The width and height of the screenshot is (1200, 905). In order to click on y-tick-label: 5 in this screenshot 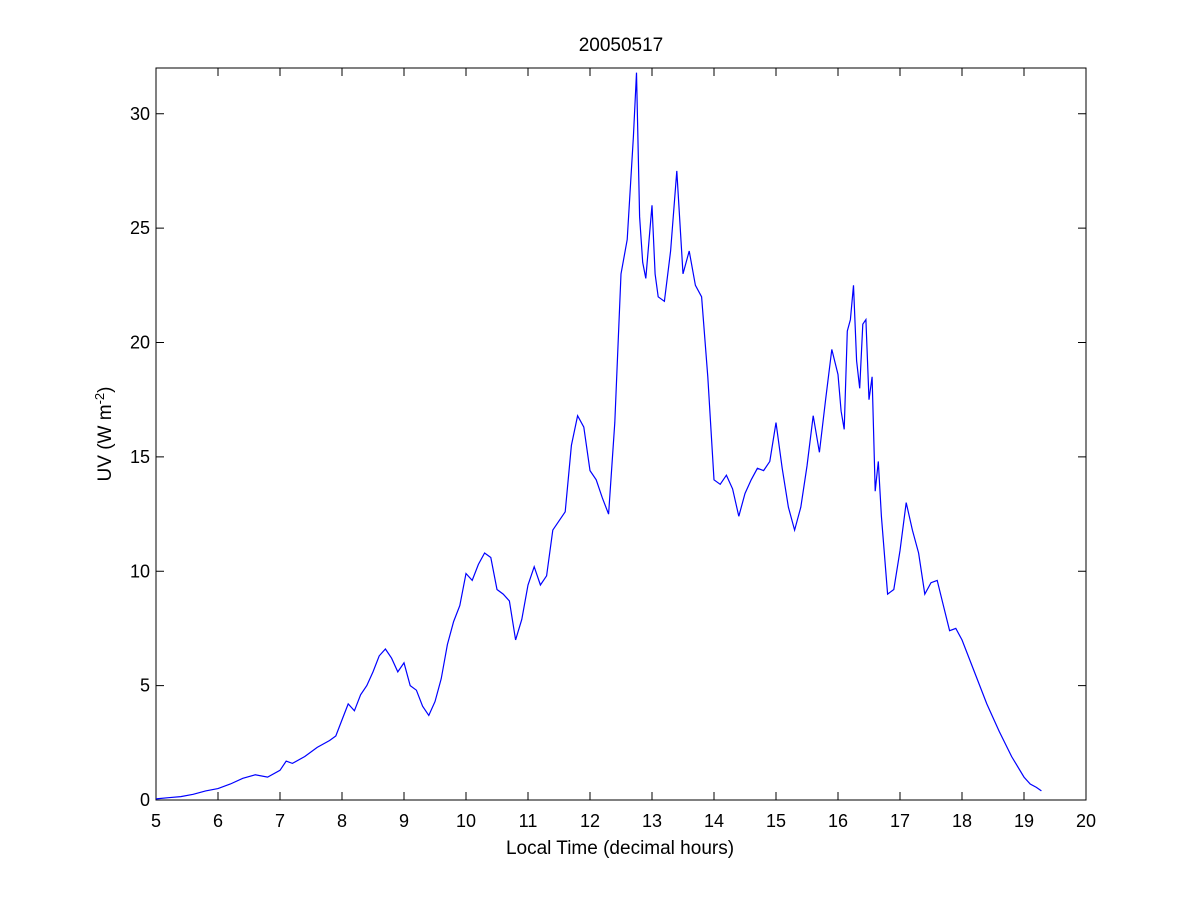, I will do `click(145, 686)`.